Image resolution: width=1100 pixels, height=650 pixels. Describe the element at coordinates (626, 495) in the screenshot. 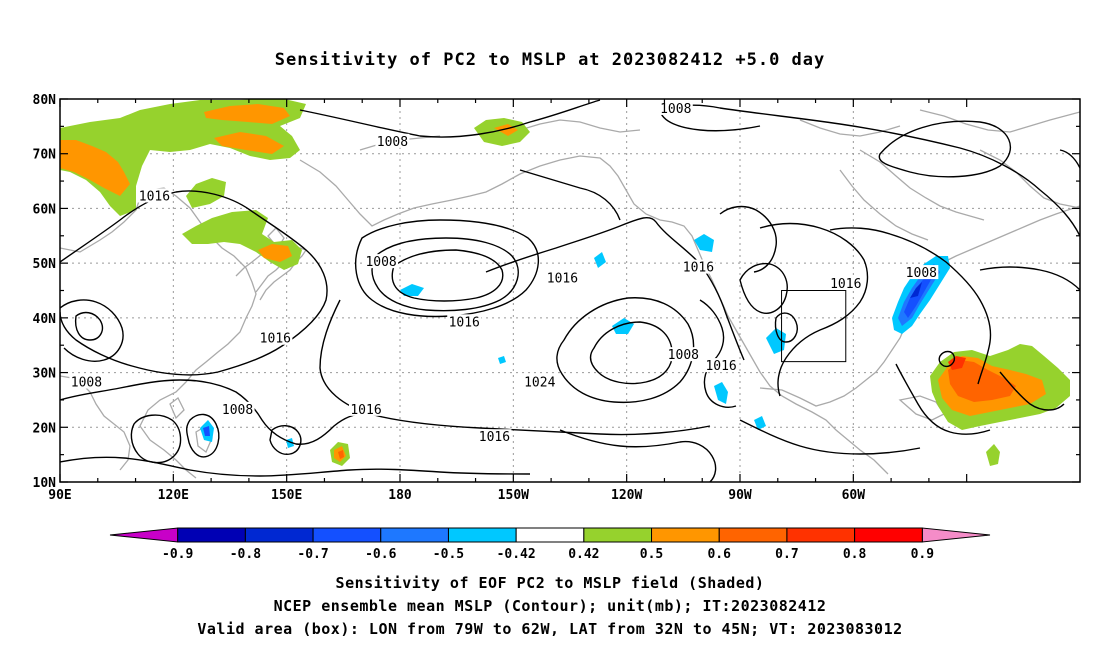

I see `lon-label: 120W` at that location.